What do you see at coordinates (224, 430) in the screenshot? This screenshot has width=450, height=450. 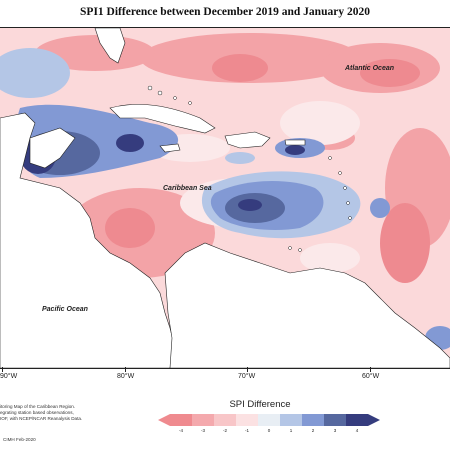 I see `legend-tick-label: -2` at bounding box center [224, 430].